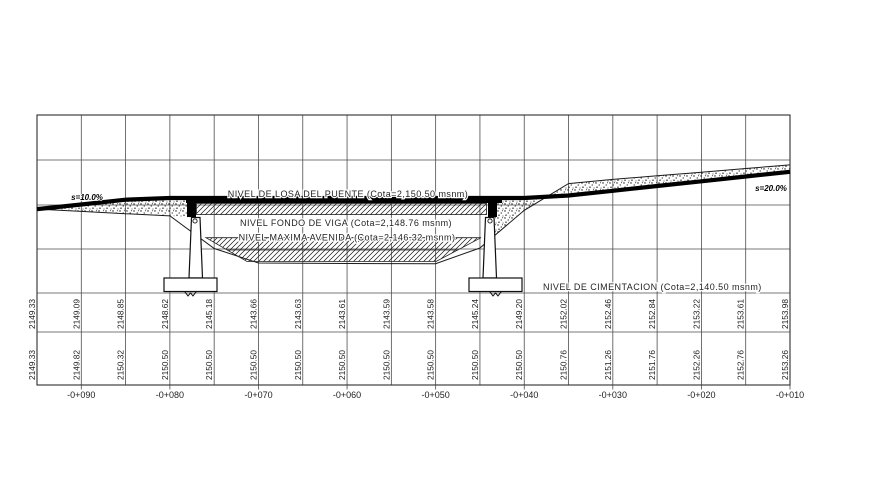 The height and width of the screenshot is (504, 870). What do you see at coordinates (76, 365) in the screenshot?
I see `grade-elevation-value: 2149.82` at bounding box center [76, 365].